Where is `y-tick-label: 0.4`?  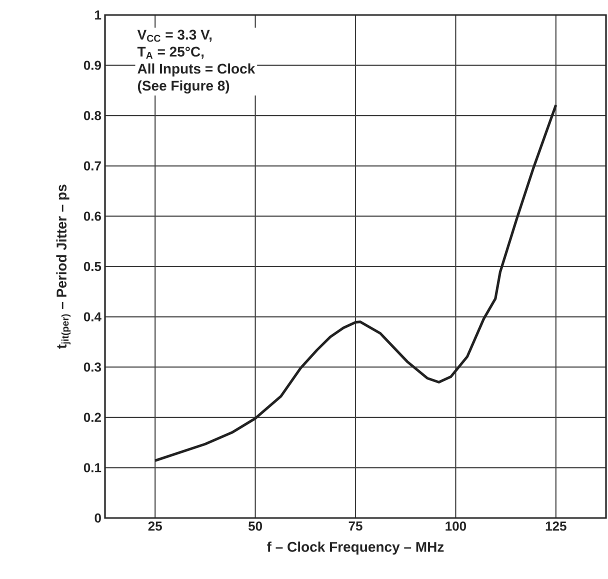
y-tick-label: 0.4 is located at coordinates (93, 317).